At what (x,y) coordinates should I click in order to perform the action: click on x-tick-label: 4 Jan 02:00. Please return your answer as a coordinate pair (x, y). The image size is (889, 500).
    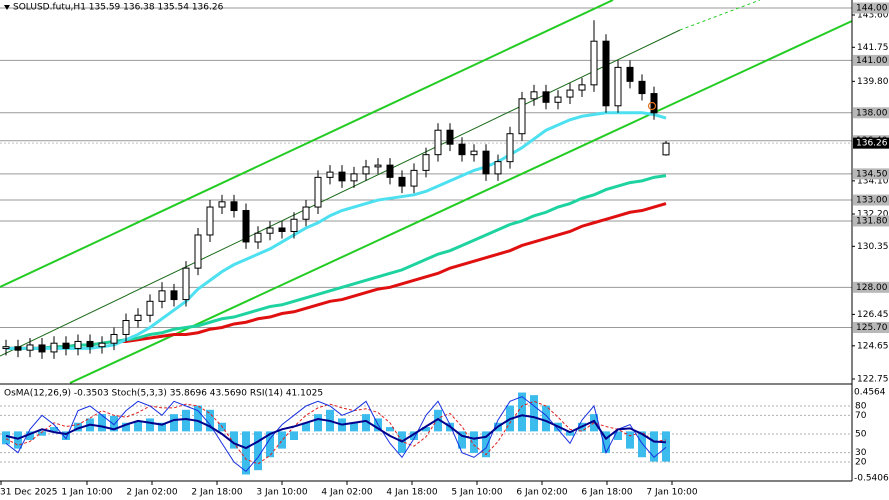
    Looking at the image, I should click on (347, 493).